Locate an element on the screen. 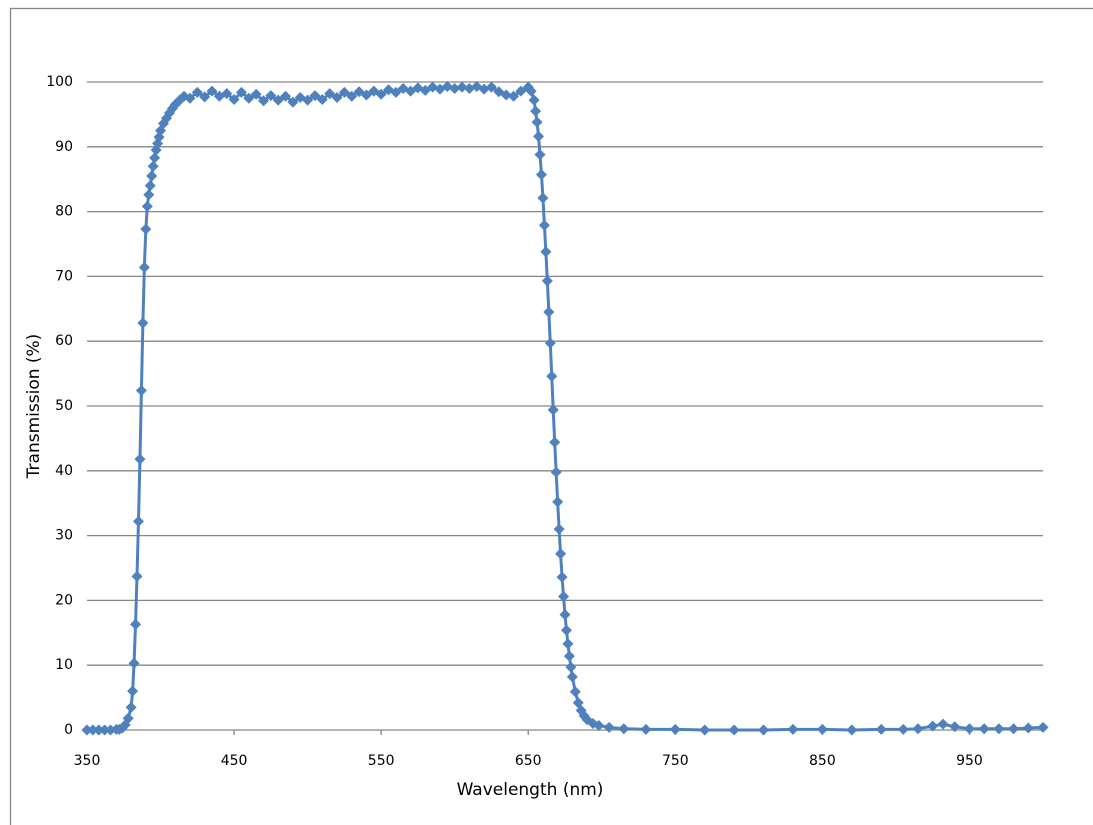  y-tick-label: 80 is located at coordinates (64, 212).